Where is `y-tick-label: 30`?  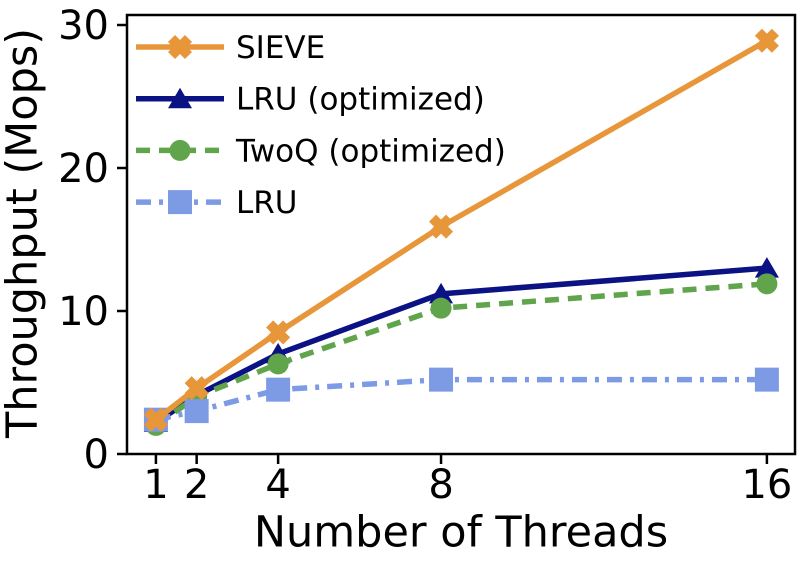 y-tick-label: 30 is located at coordinates (83, 26).